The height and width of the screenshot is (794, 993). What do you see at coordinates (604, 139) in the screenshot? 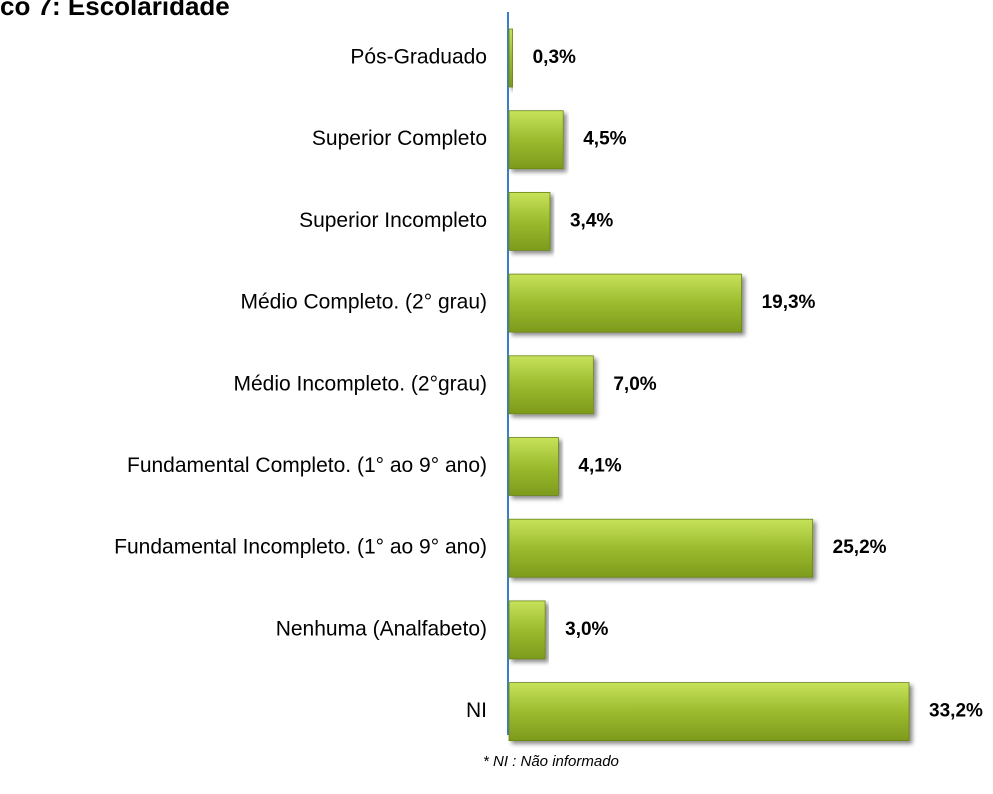
I see `value-label: 4,5%` at bounding box center [604, 139].